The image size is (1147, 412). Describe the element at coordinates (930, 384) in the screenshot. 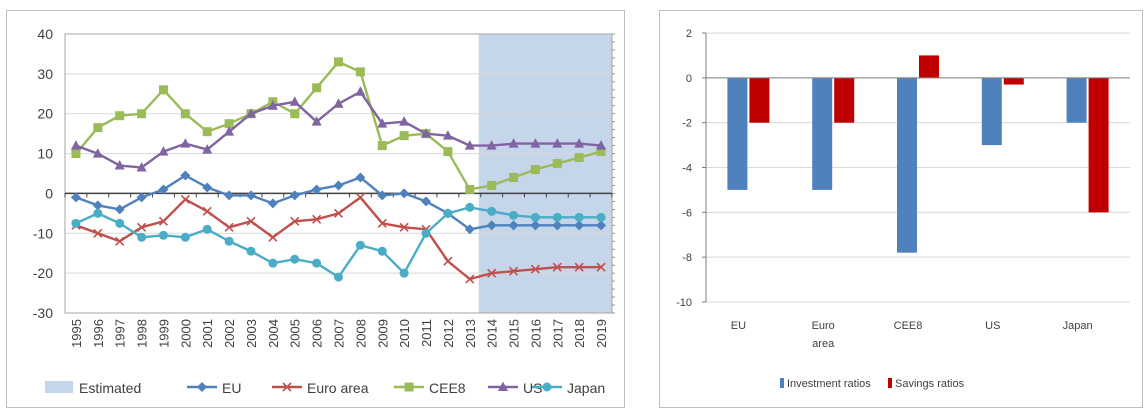

I see `legend-label-savings-ratios: Savings ratios` at that location.